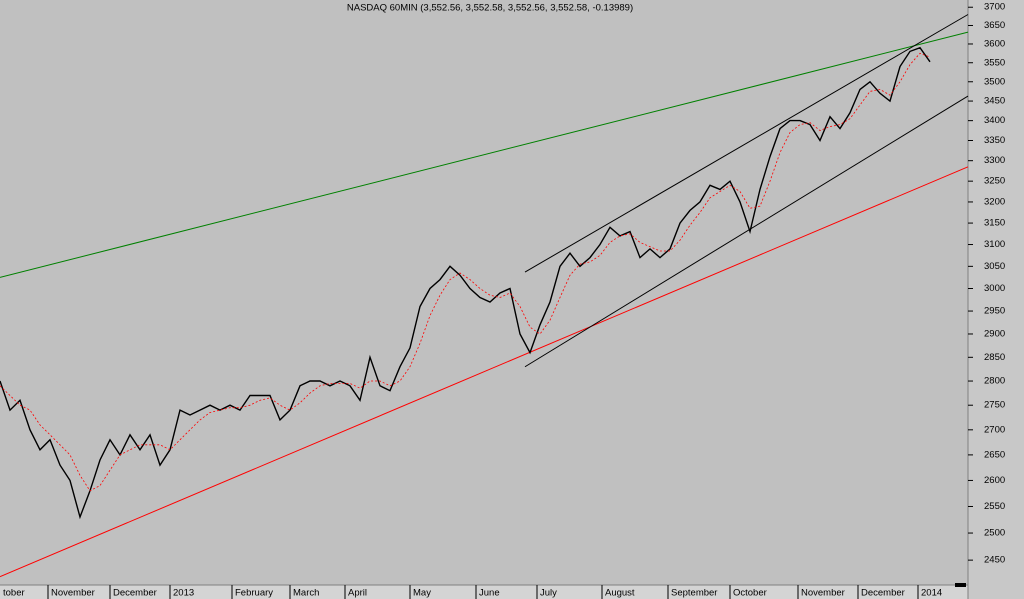  What do you see at coordinates (357, 593) in the screenshot?
I see `x-tick-label: April` at bounding box center [357, 593].